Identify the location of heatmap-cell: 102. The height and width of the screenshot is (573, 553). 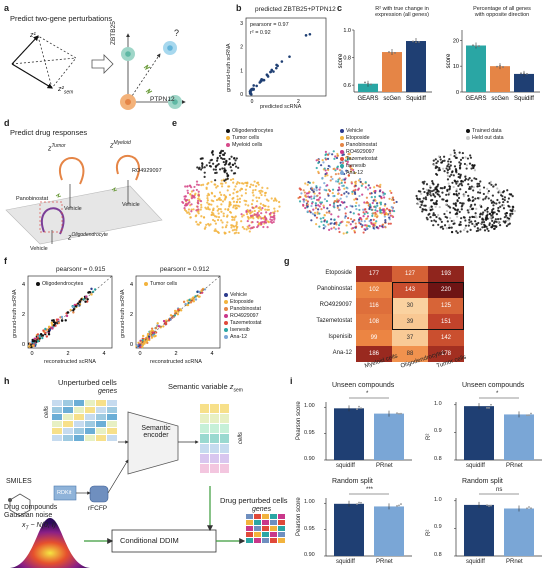
(374, 290).